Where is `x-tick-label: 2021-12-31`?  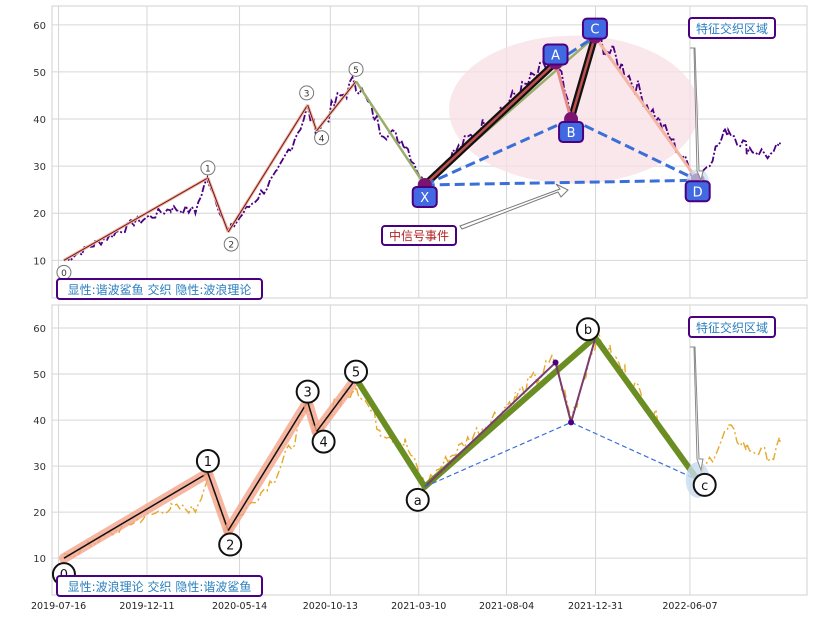 x-tick-label: 2021-12-31 is located at coordinates (595, 606).